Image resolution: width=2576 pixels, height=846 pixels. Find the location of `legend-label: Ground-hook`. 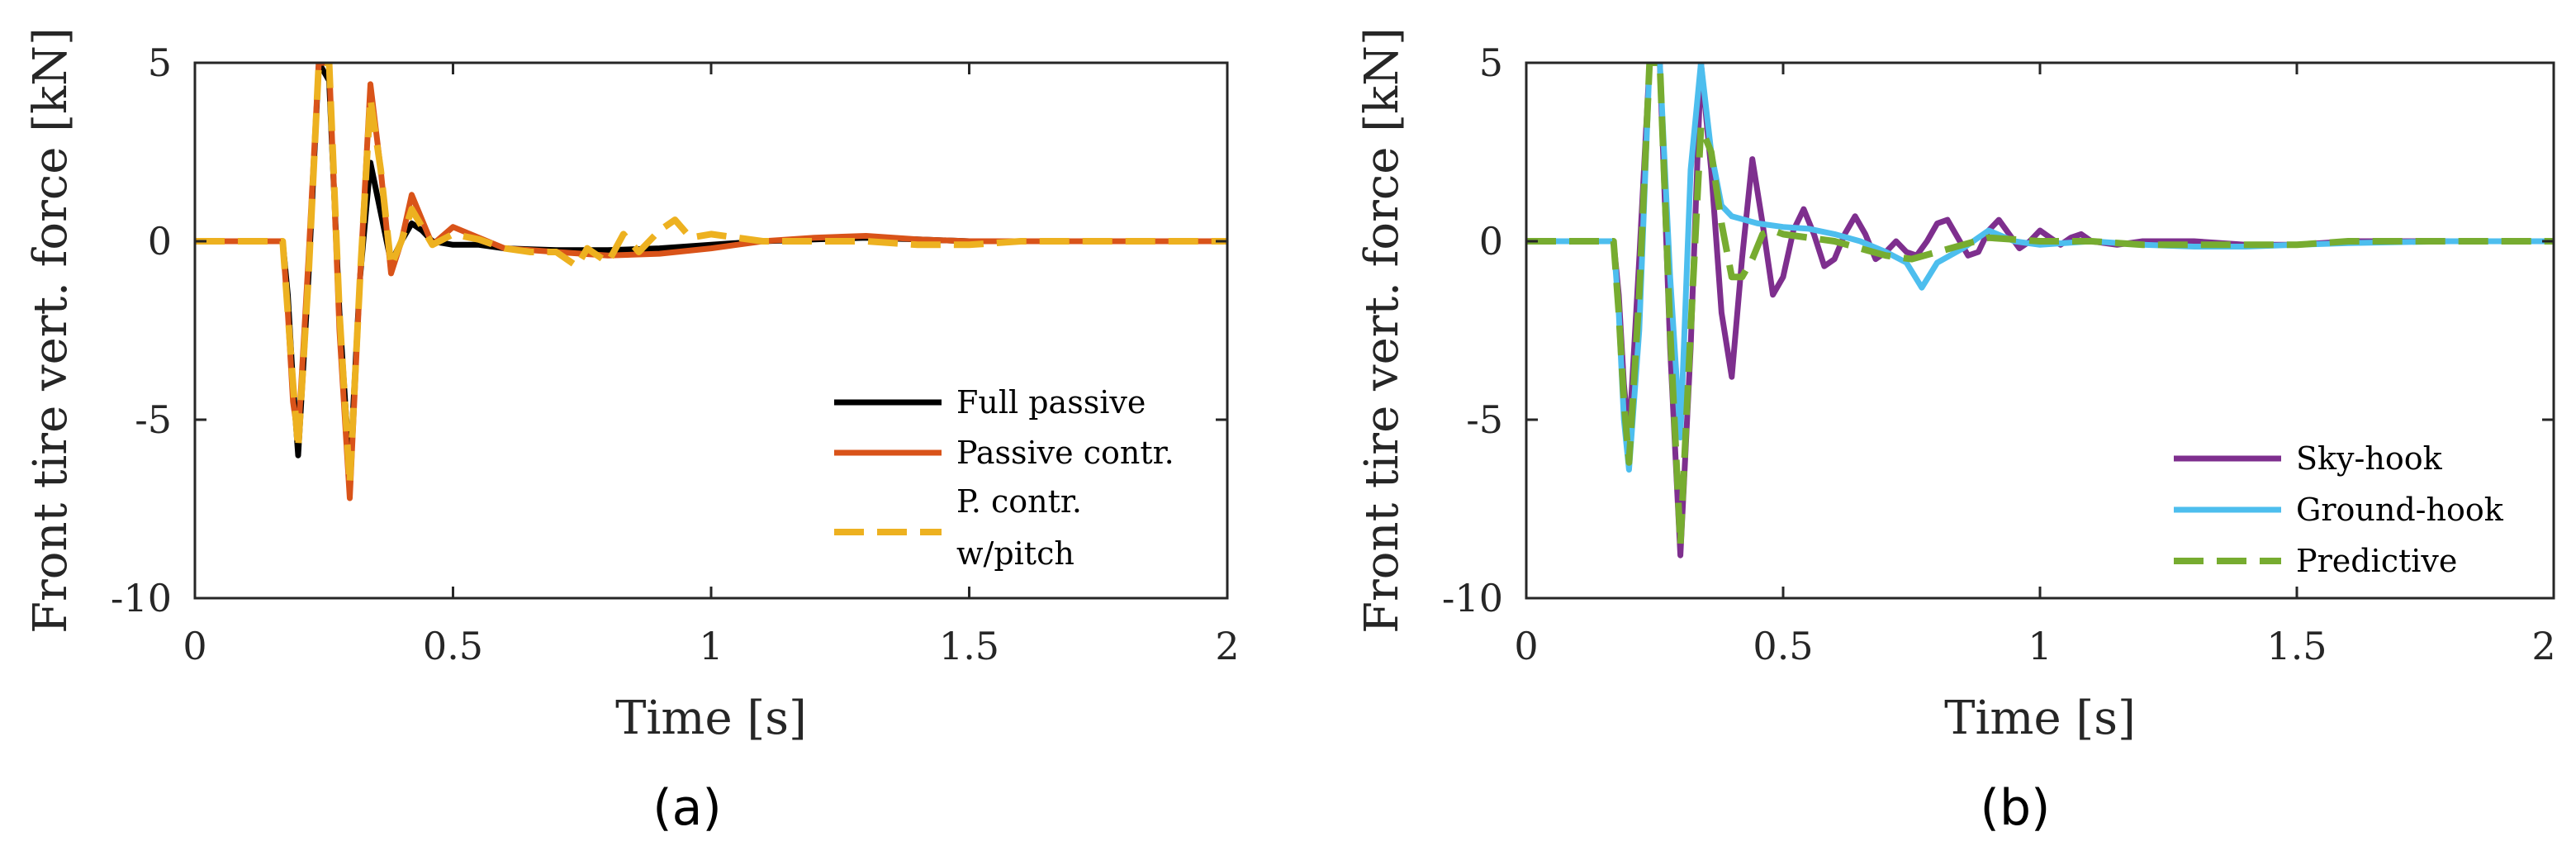

legend-label: Ground-hook is located at coordinates (2400, 510).